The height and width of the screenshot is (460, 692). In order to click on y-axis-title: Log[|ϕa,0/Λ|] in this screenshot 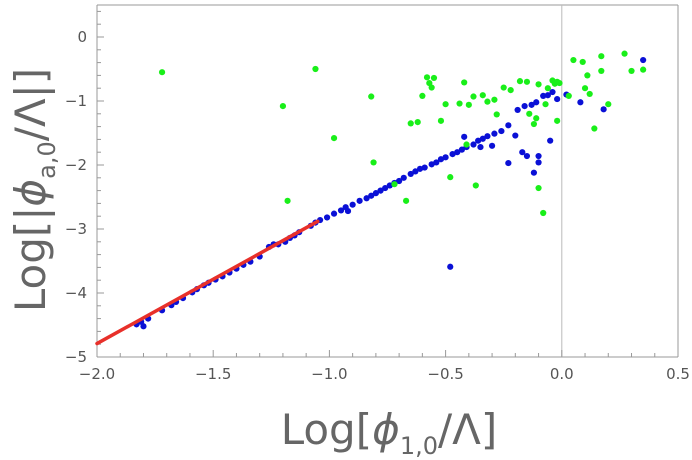, I will do `click(33, 190)`.